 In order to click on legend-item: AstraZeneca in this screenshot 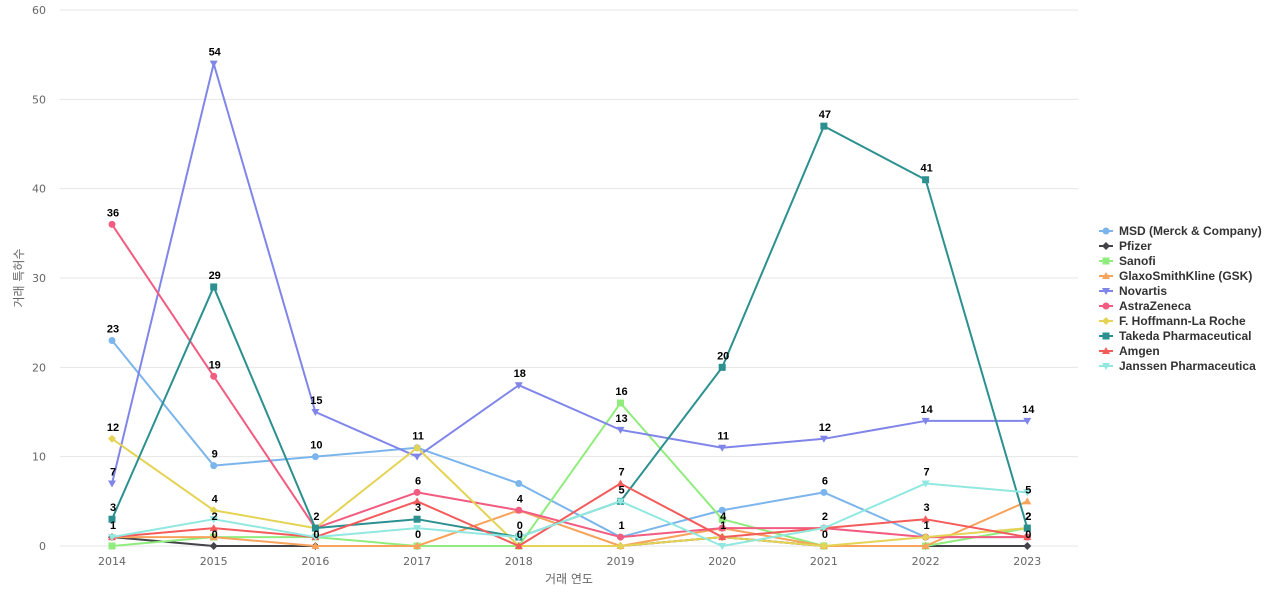, I will do `click(1145, 306)`.